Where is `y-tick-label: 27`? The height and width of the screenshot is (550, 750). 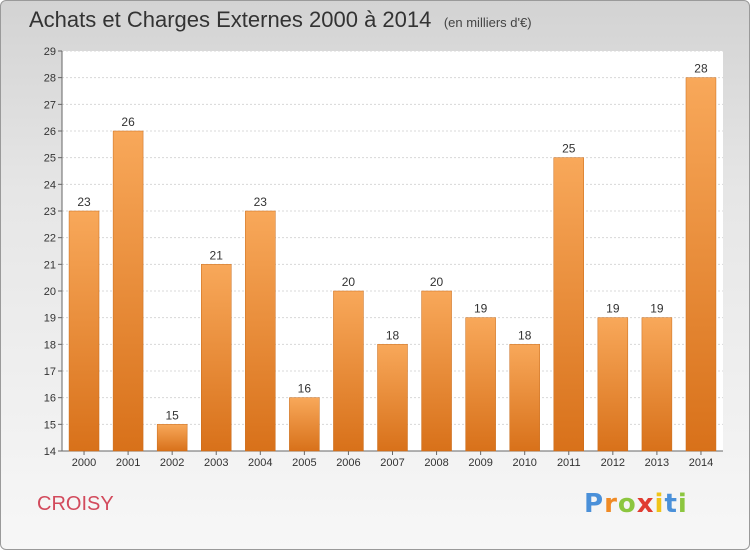 y-tick-label: 27 is located at coordinates (50, 105).